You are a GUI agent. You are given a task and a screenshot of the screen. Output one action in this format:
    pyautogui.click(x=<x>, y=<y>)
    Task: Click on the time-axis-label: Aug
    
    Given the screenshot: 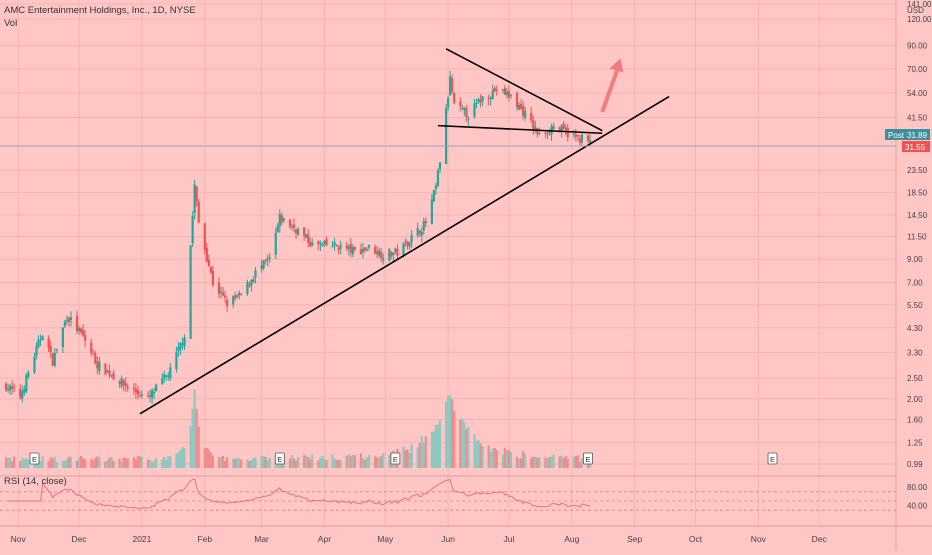 What is the action you would take?
    pyautogui.click(x=571, y=539)
    